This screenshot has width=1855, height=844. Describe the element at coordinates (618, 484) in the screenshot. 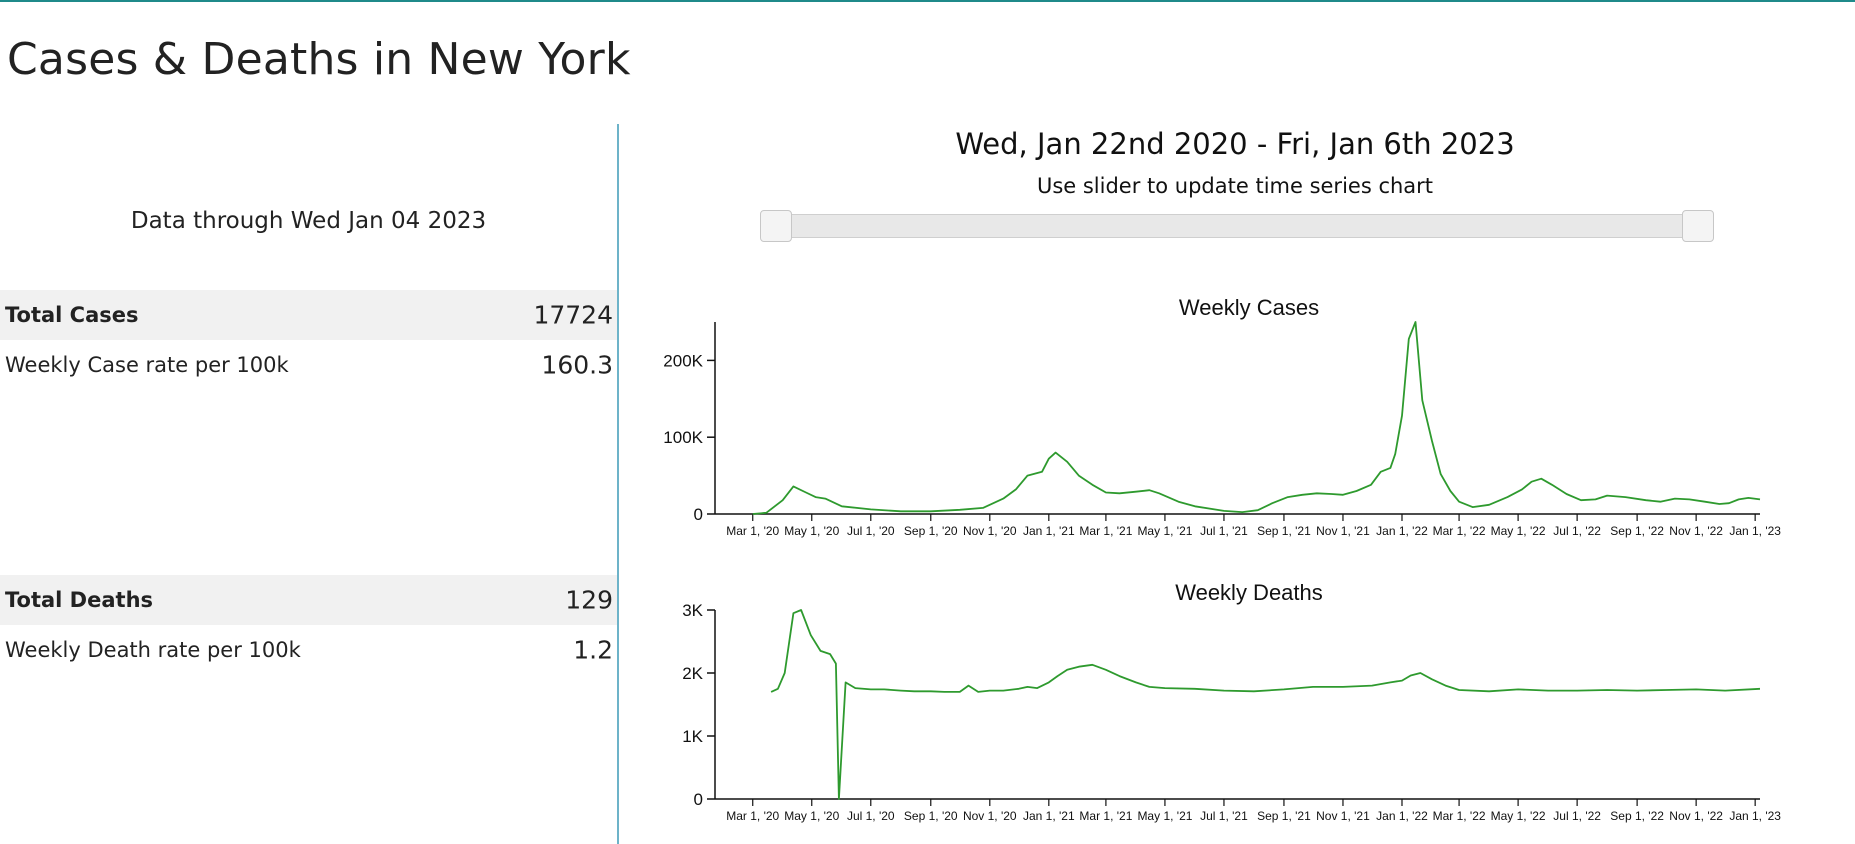

I see `panel-divider` at that location.